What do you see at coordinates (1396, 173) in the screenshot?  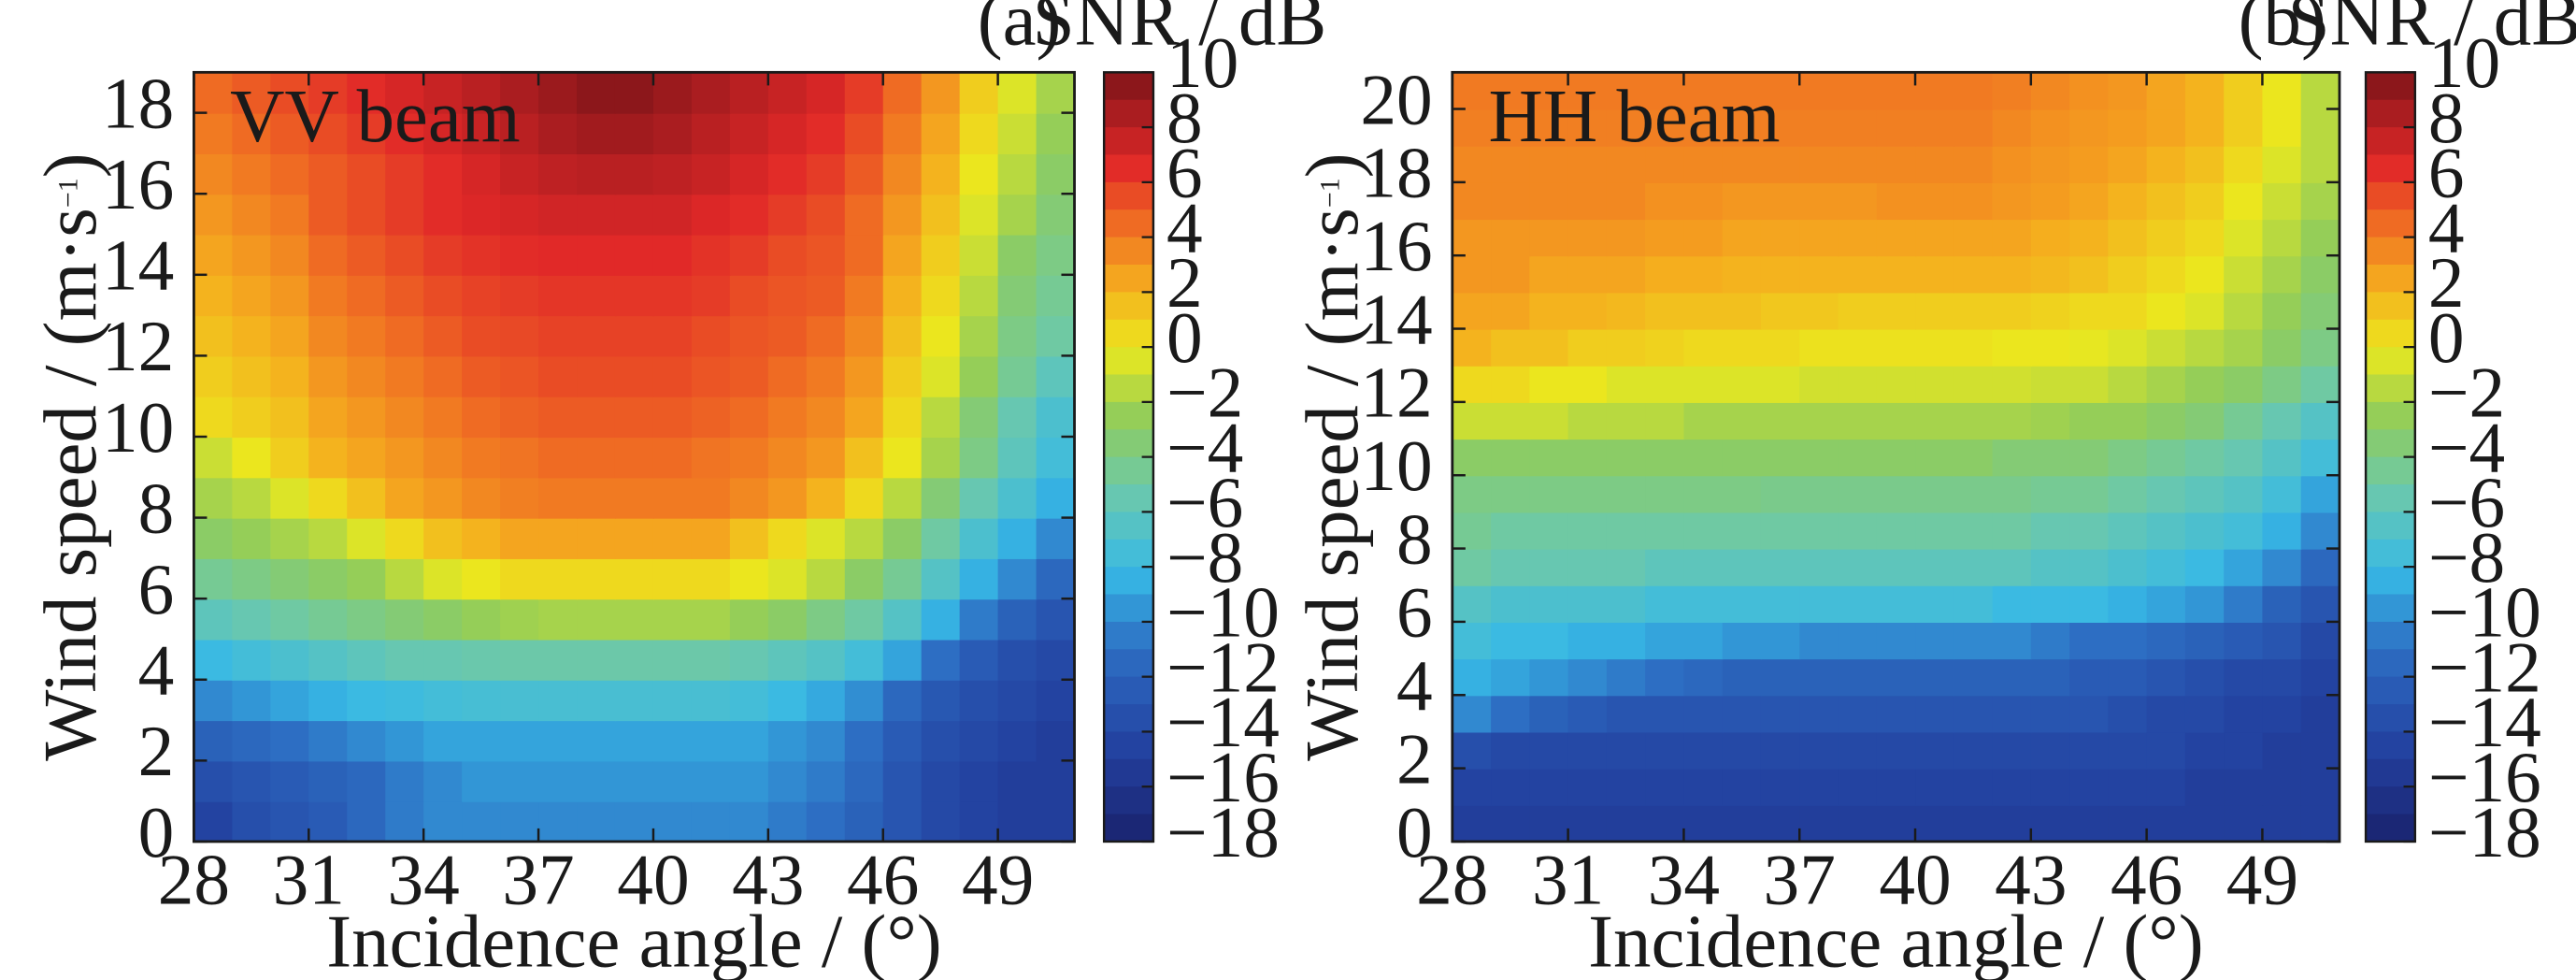 I see `y-tick-label: 18` at bounding box center [1396, 173].